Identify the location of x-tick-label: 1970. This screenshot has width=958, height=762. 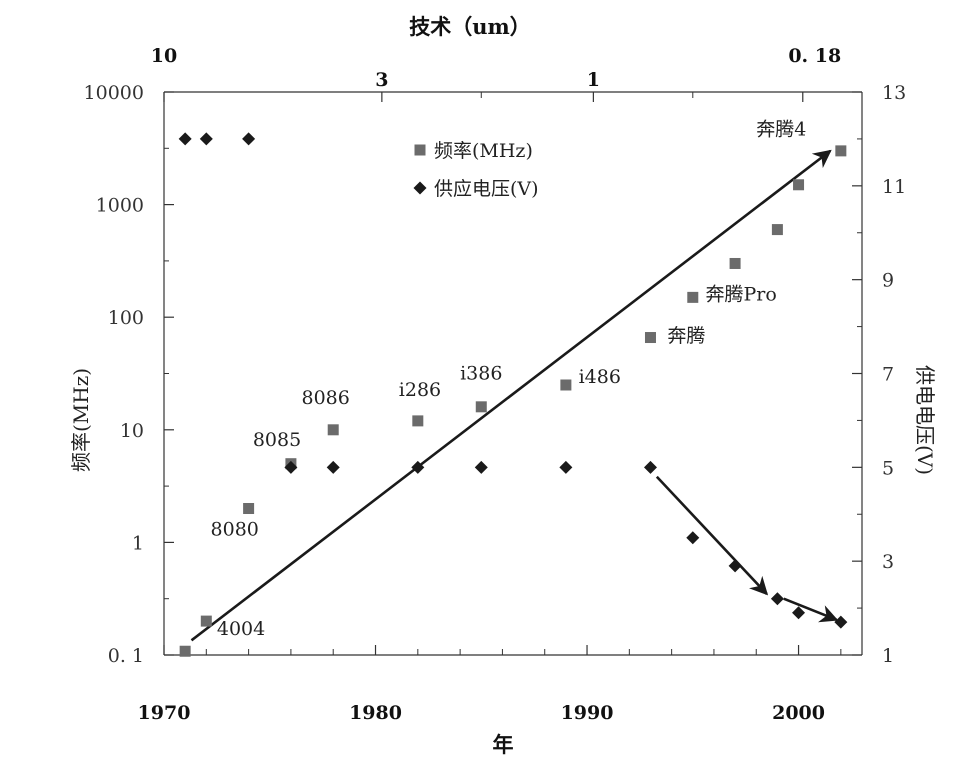
(164, 713).